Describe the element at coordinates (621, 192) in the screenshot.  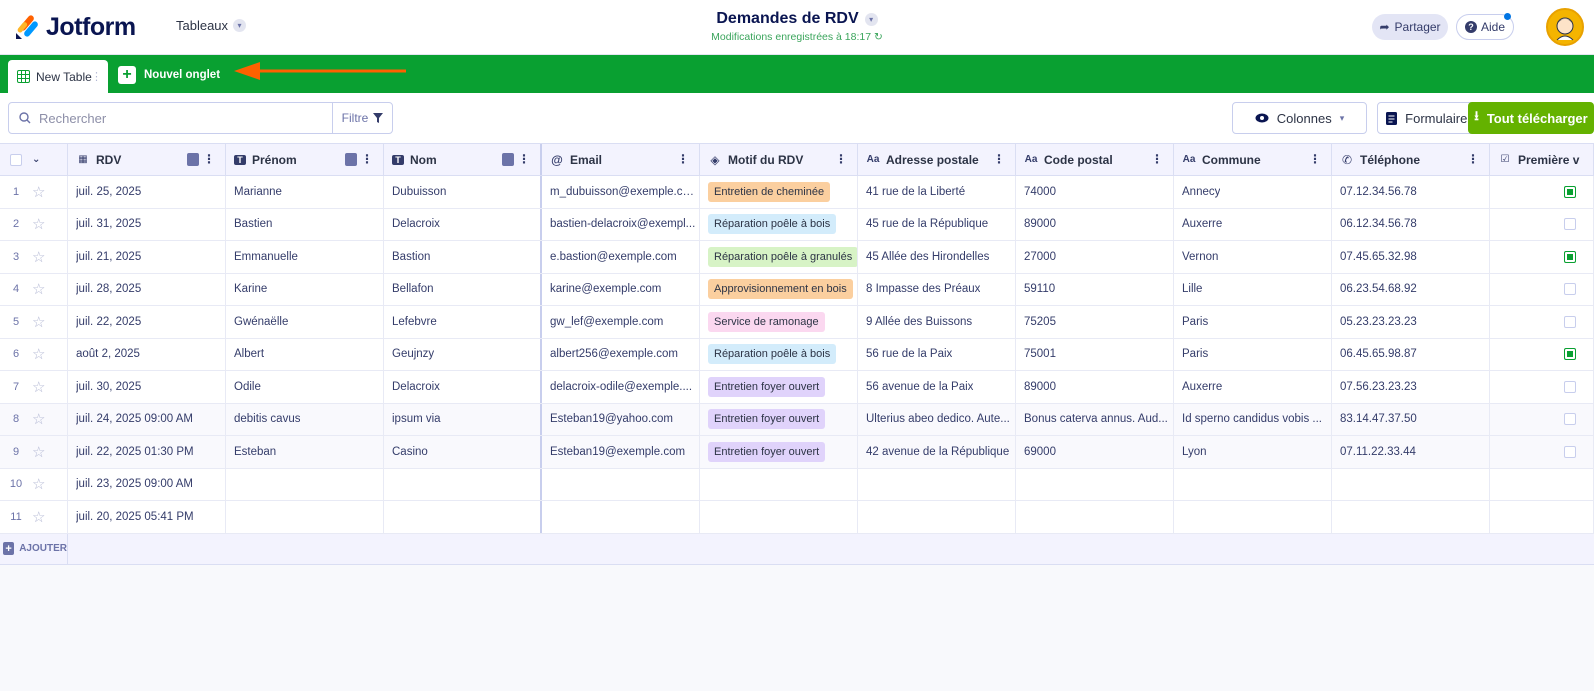
I see `cell-email: m_dubuisson@exemple.com` at that location.